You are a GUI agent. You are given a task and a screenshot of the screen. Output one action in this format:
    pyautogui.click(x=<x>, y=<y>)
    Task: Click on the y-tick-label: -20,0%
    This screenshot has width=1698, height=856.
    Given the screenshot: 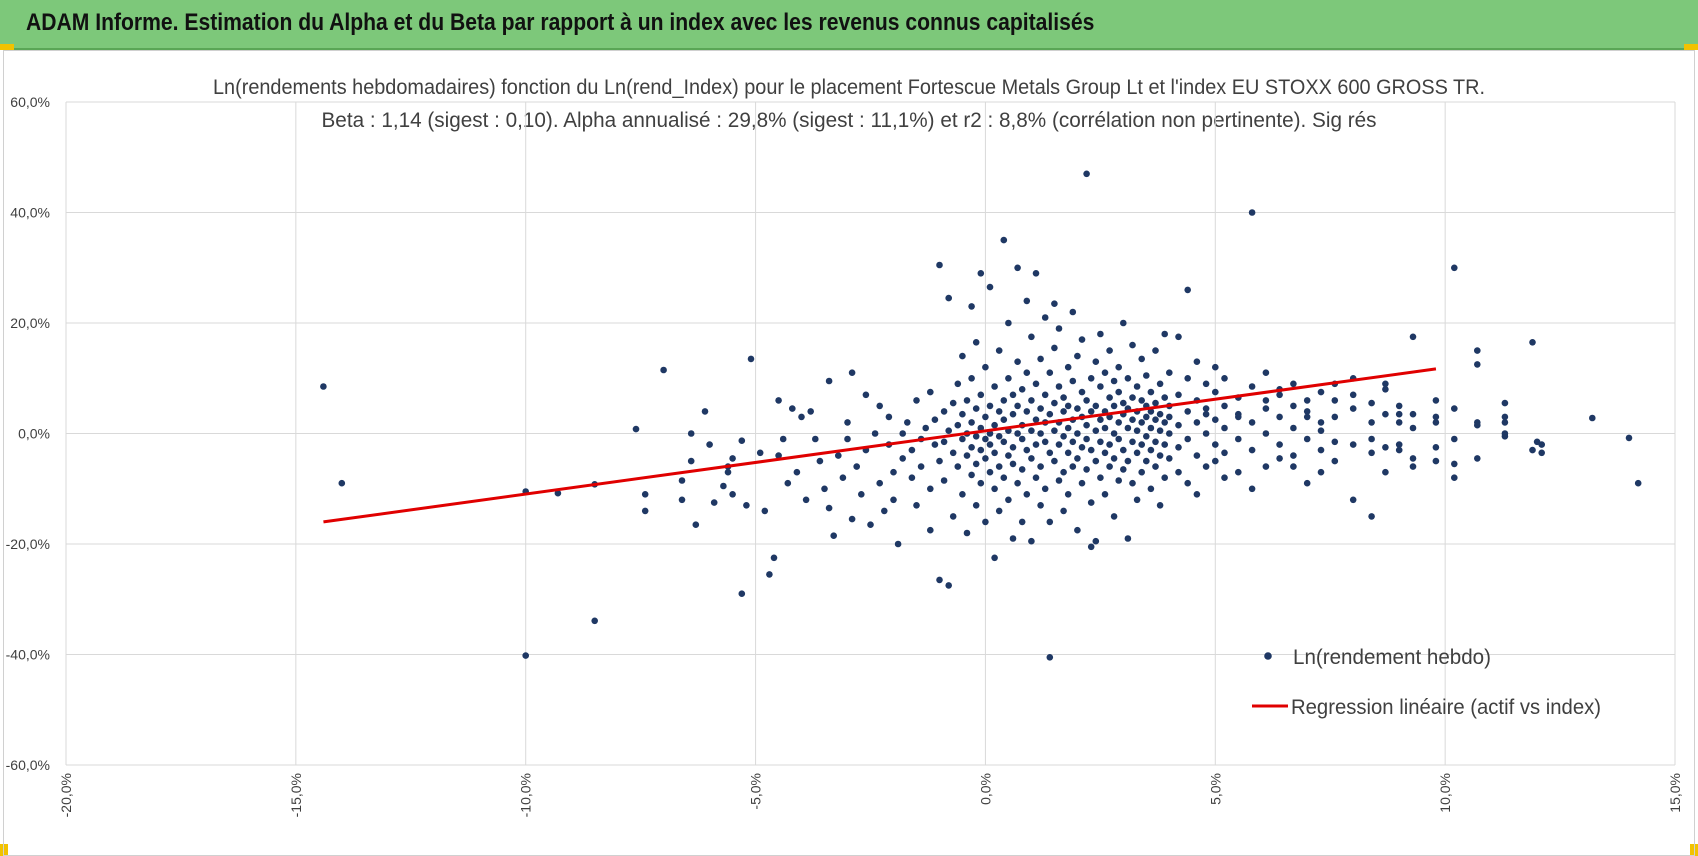 What is the action you would take?
    pyautogui.click(x=28, y=544)
    